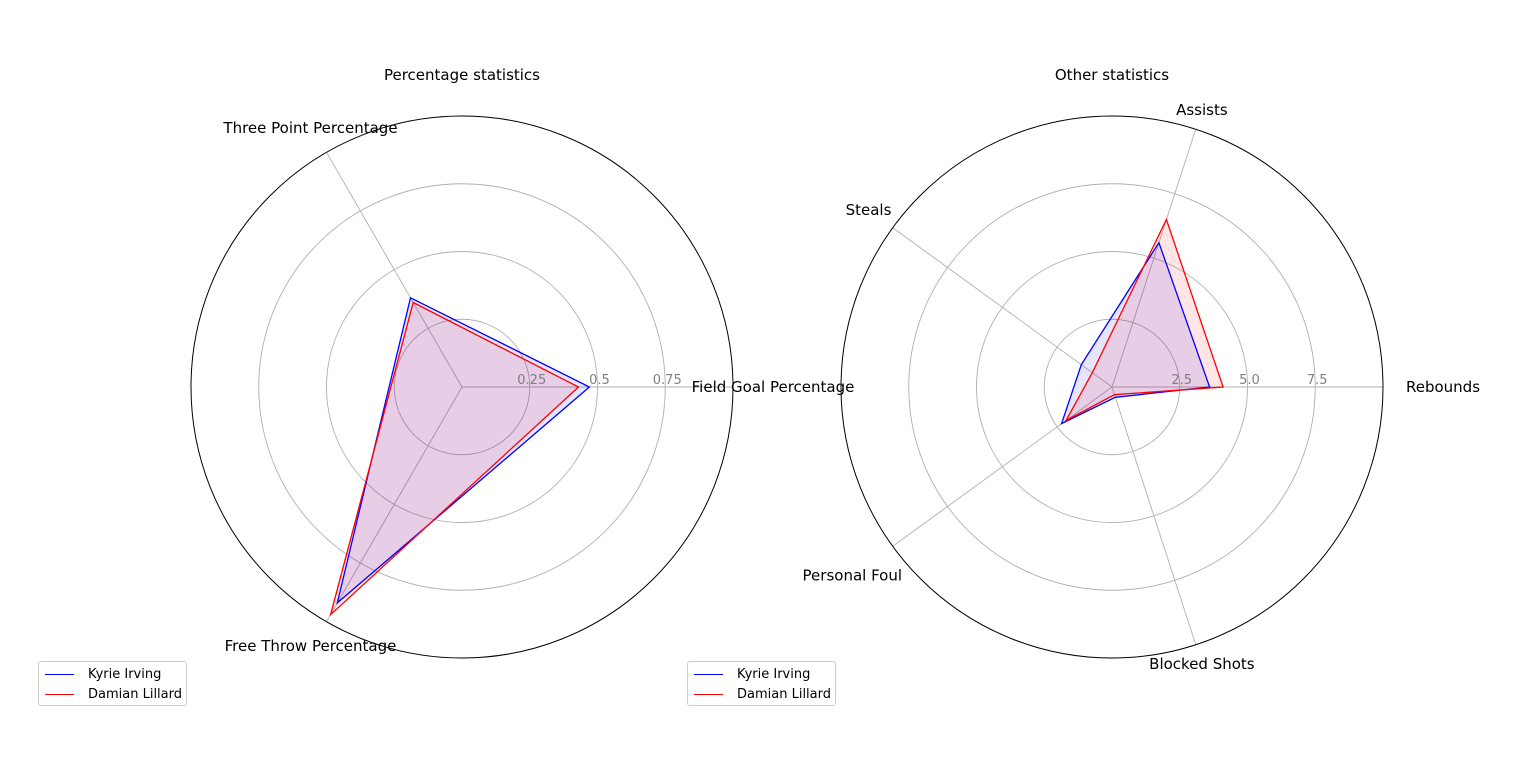  I want to click on chart-title: Other statistics, so click(1112, 75).